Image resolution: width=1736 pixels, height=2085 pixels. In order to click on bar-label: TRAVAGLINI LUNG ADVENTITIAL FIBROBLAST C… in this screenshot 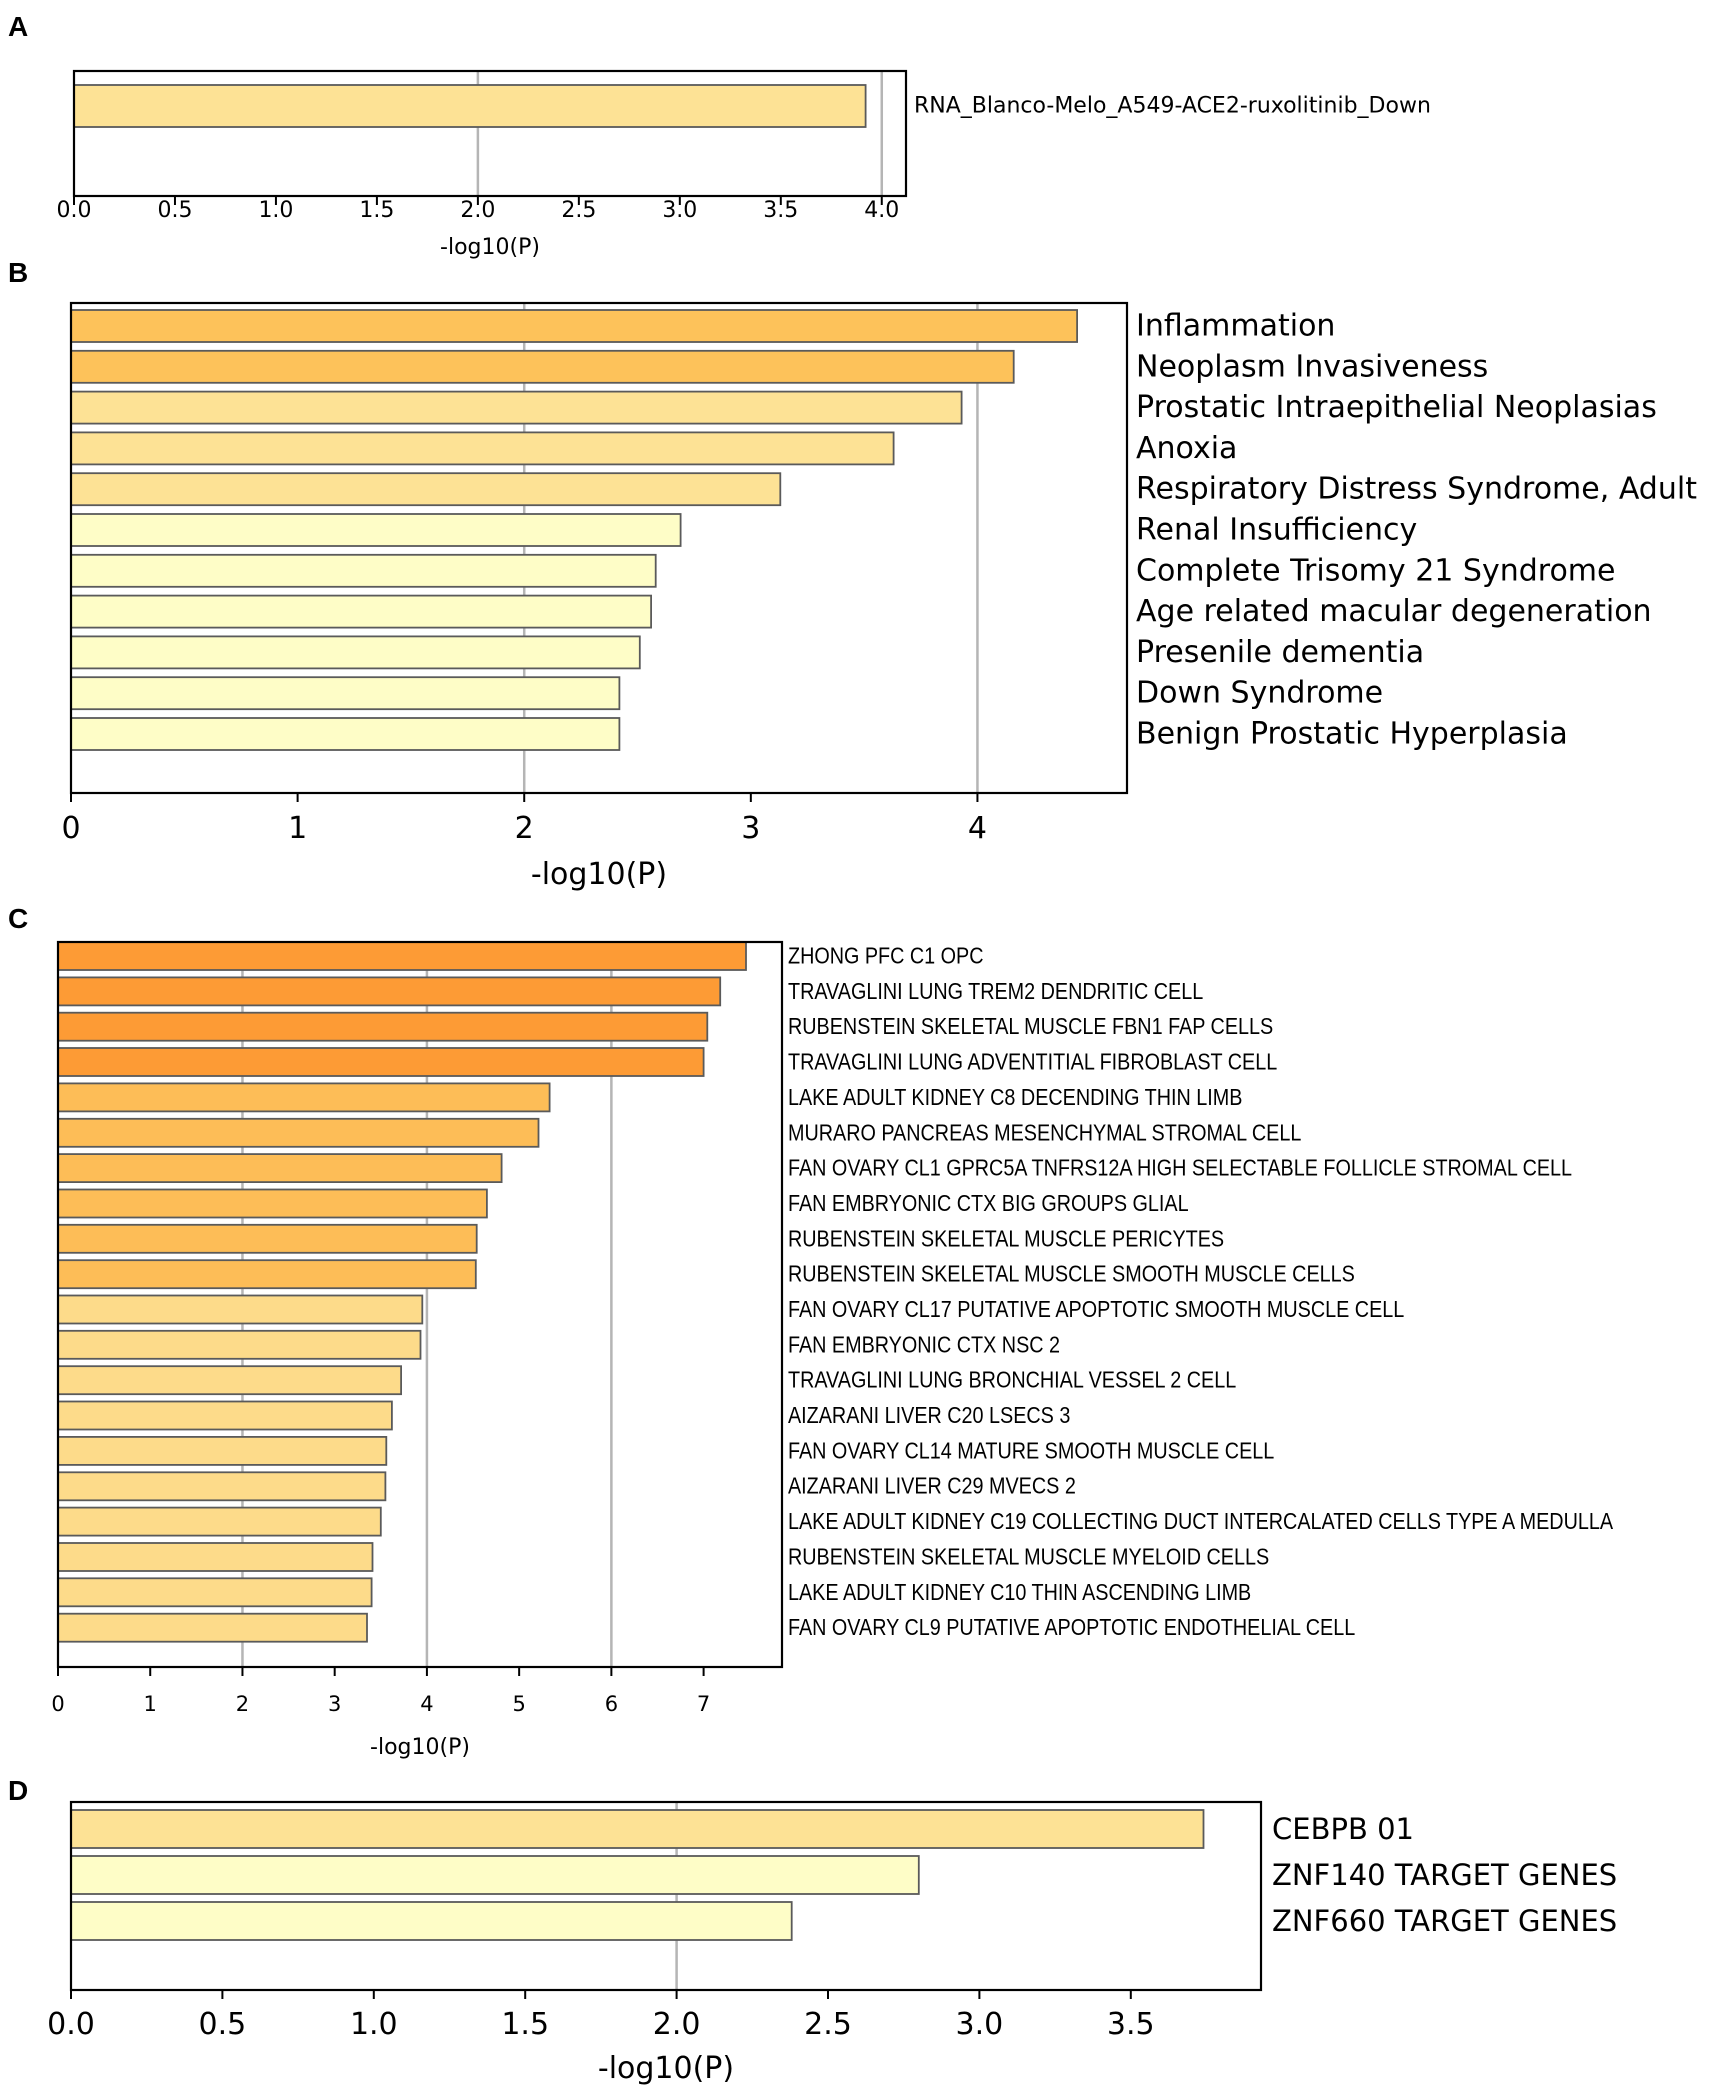, I will do `click(1032, 1062)`.